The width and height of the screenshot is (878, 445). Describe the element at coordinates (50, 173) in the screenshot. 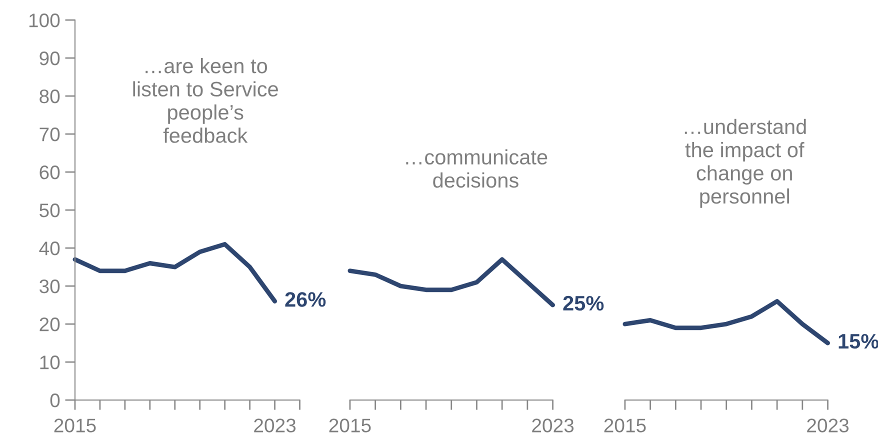

I see `y-tick-label: 60` at that location.